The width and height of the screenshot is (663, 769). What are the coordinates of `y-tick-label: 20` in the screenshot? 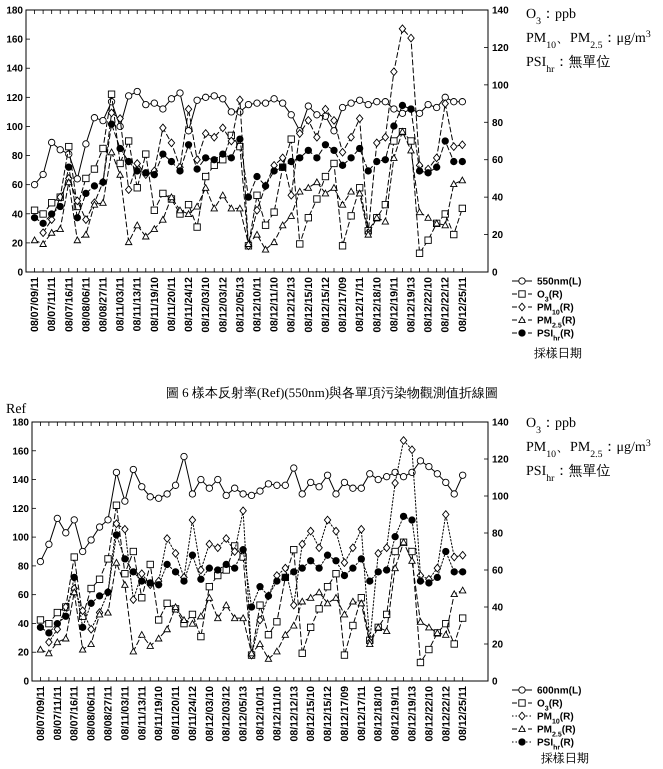 It's located at (24, 653).